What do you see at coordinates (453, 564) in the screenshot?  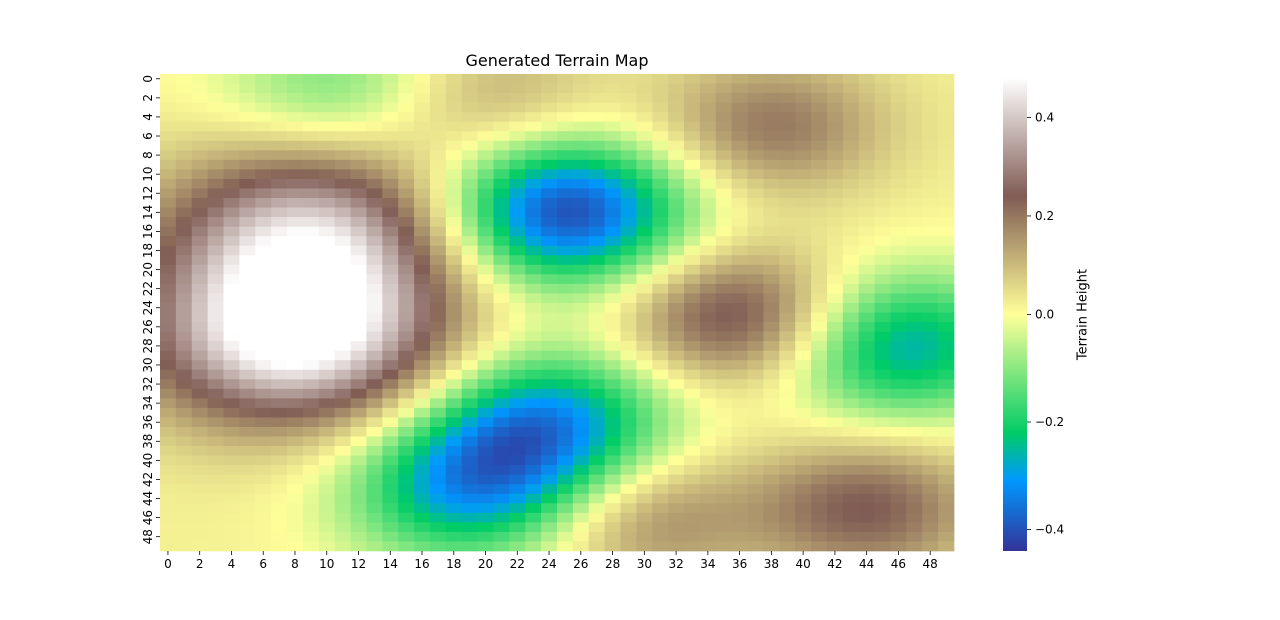 I see `x-tick-label: 18` at bounding box center [453, 564].